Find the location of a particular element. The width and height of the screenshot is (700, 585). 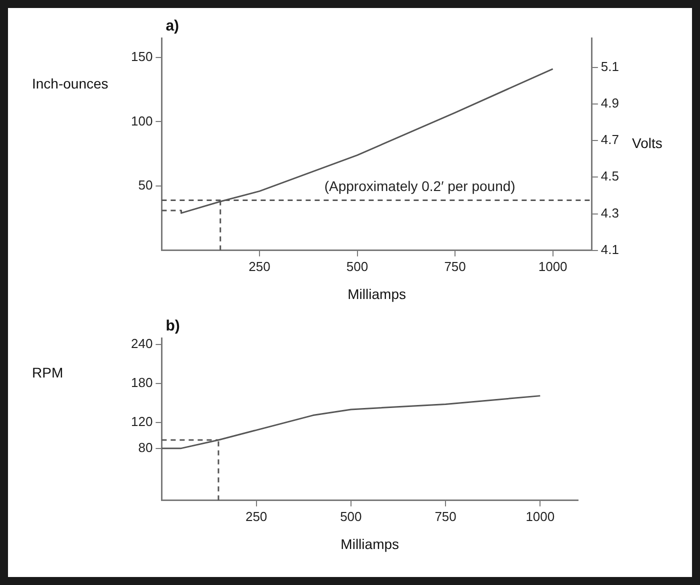

y-axis-title: Inch-ounces is located at coordinates (70, 84).